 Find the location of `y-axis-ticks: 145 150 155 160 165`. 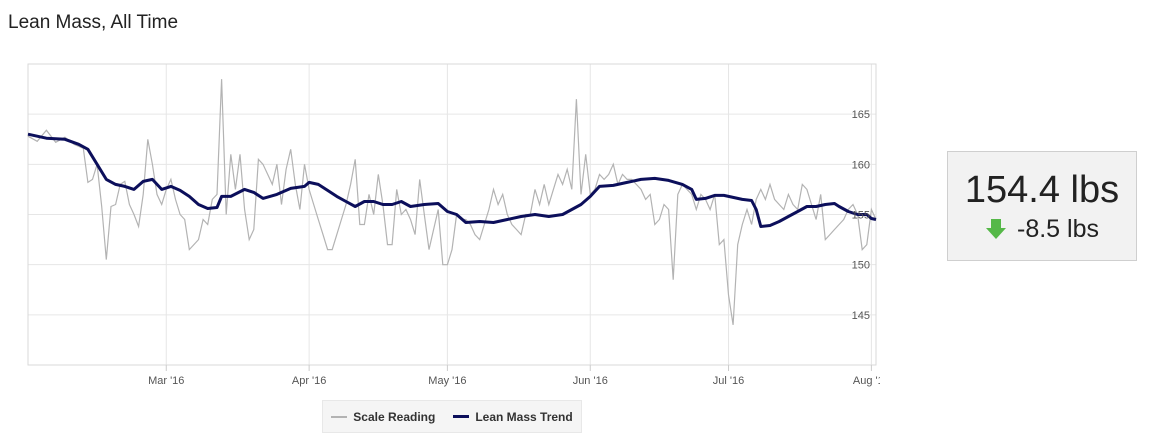

y-axis-ticks: 145 150 155 160 165 is located at coordinates (861, 215).